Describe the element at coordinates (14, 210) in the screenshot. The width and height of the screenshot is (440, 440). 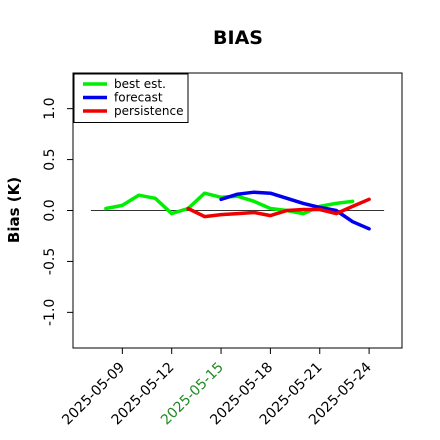
I see `y-axis-label: Bias (K)` at that location.